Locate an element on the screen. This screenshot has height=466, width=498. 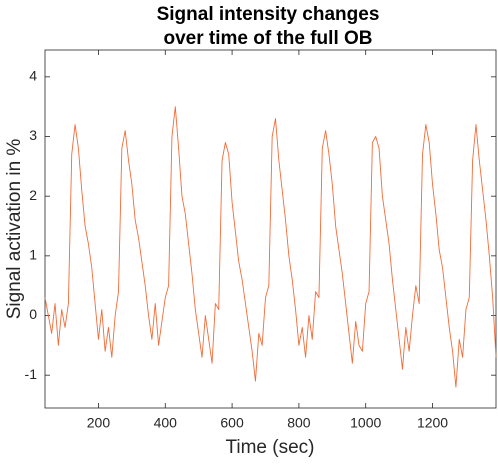
y-axis-label: Signal activation in % is located at coordinates (14, 229).